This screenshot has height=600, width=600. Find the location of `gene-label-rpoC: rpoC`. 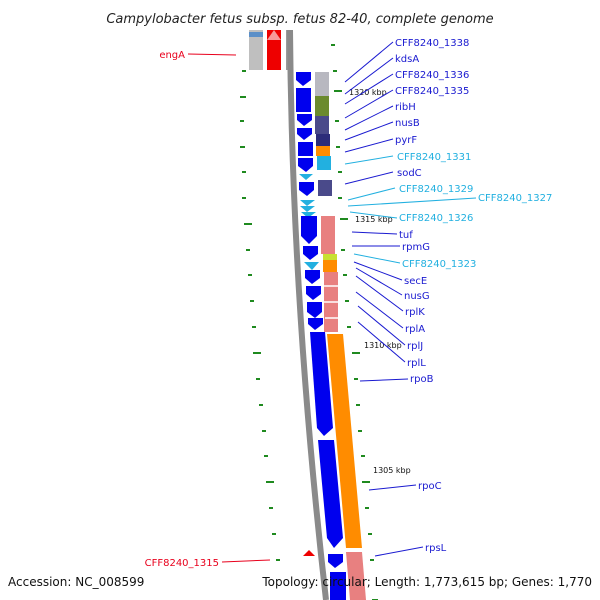

gene-label-rpoC: rpoC is located at coordinates (430, 486).